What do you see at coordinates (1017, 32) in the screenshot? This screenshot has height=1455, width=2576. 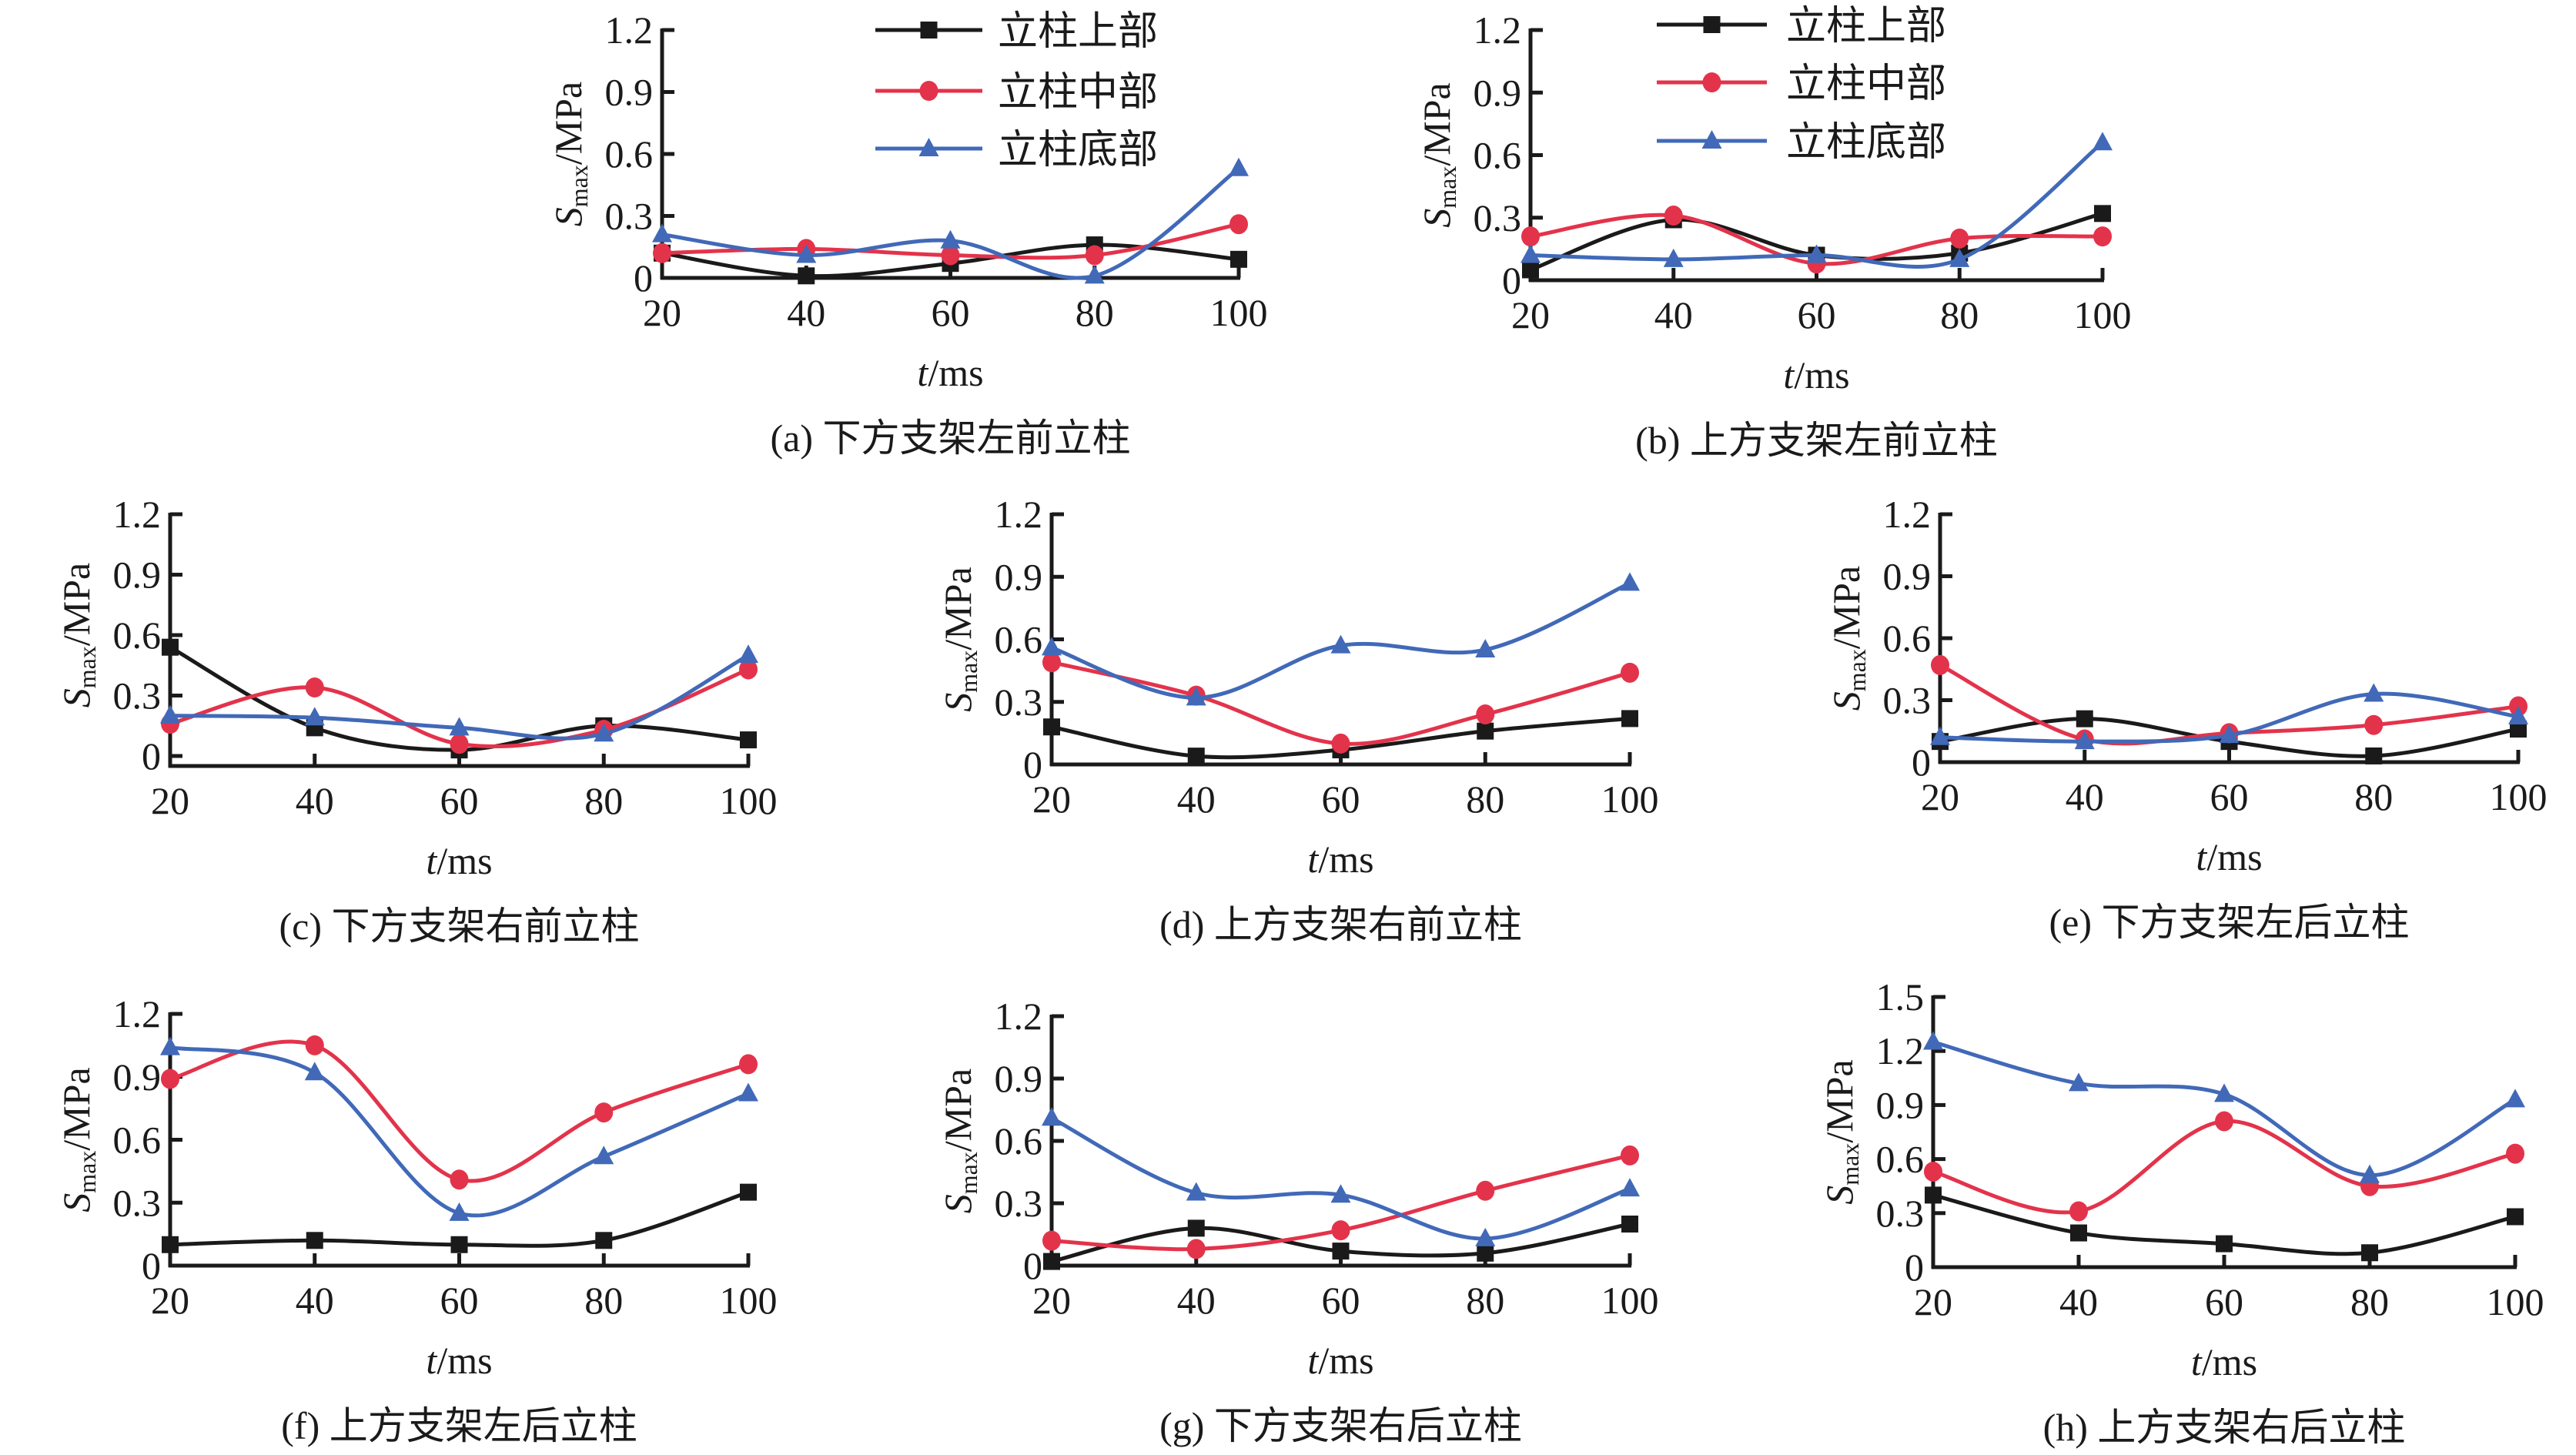 I see `legend-item-top: 立柱上部` at bounding box center [1017, 32].